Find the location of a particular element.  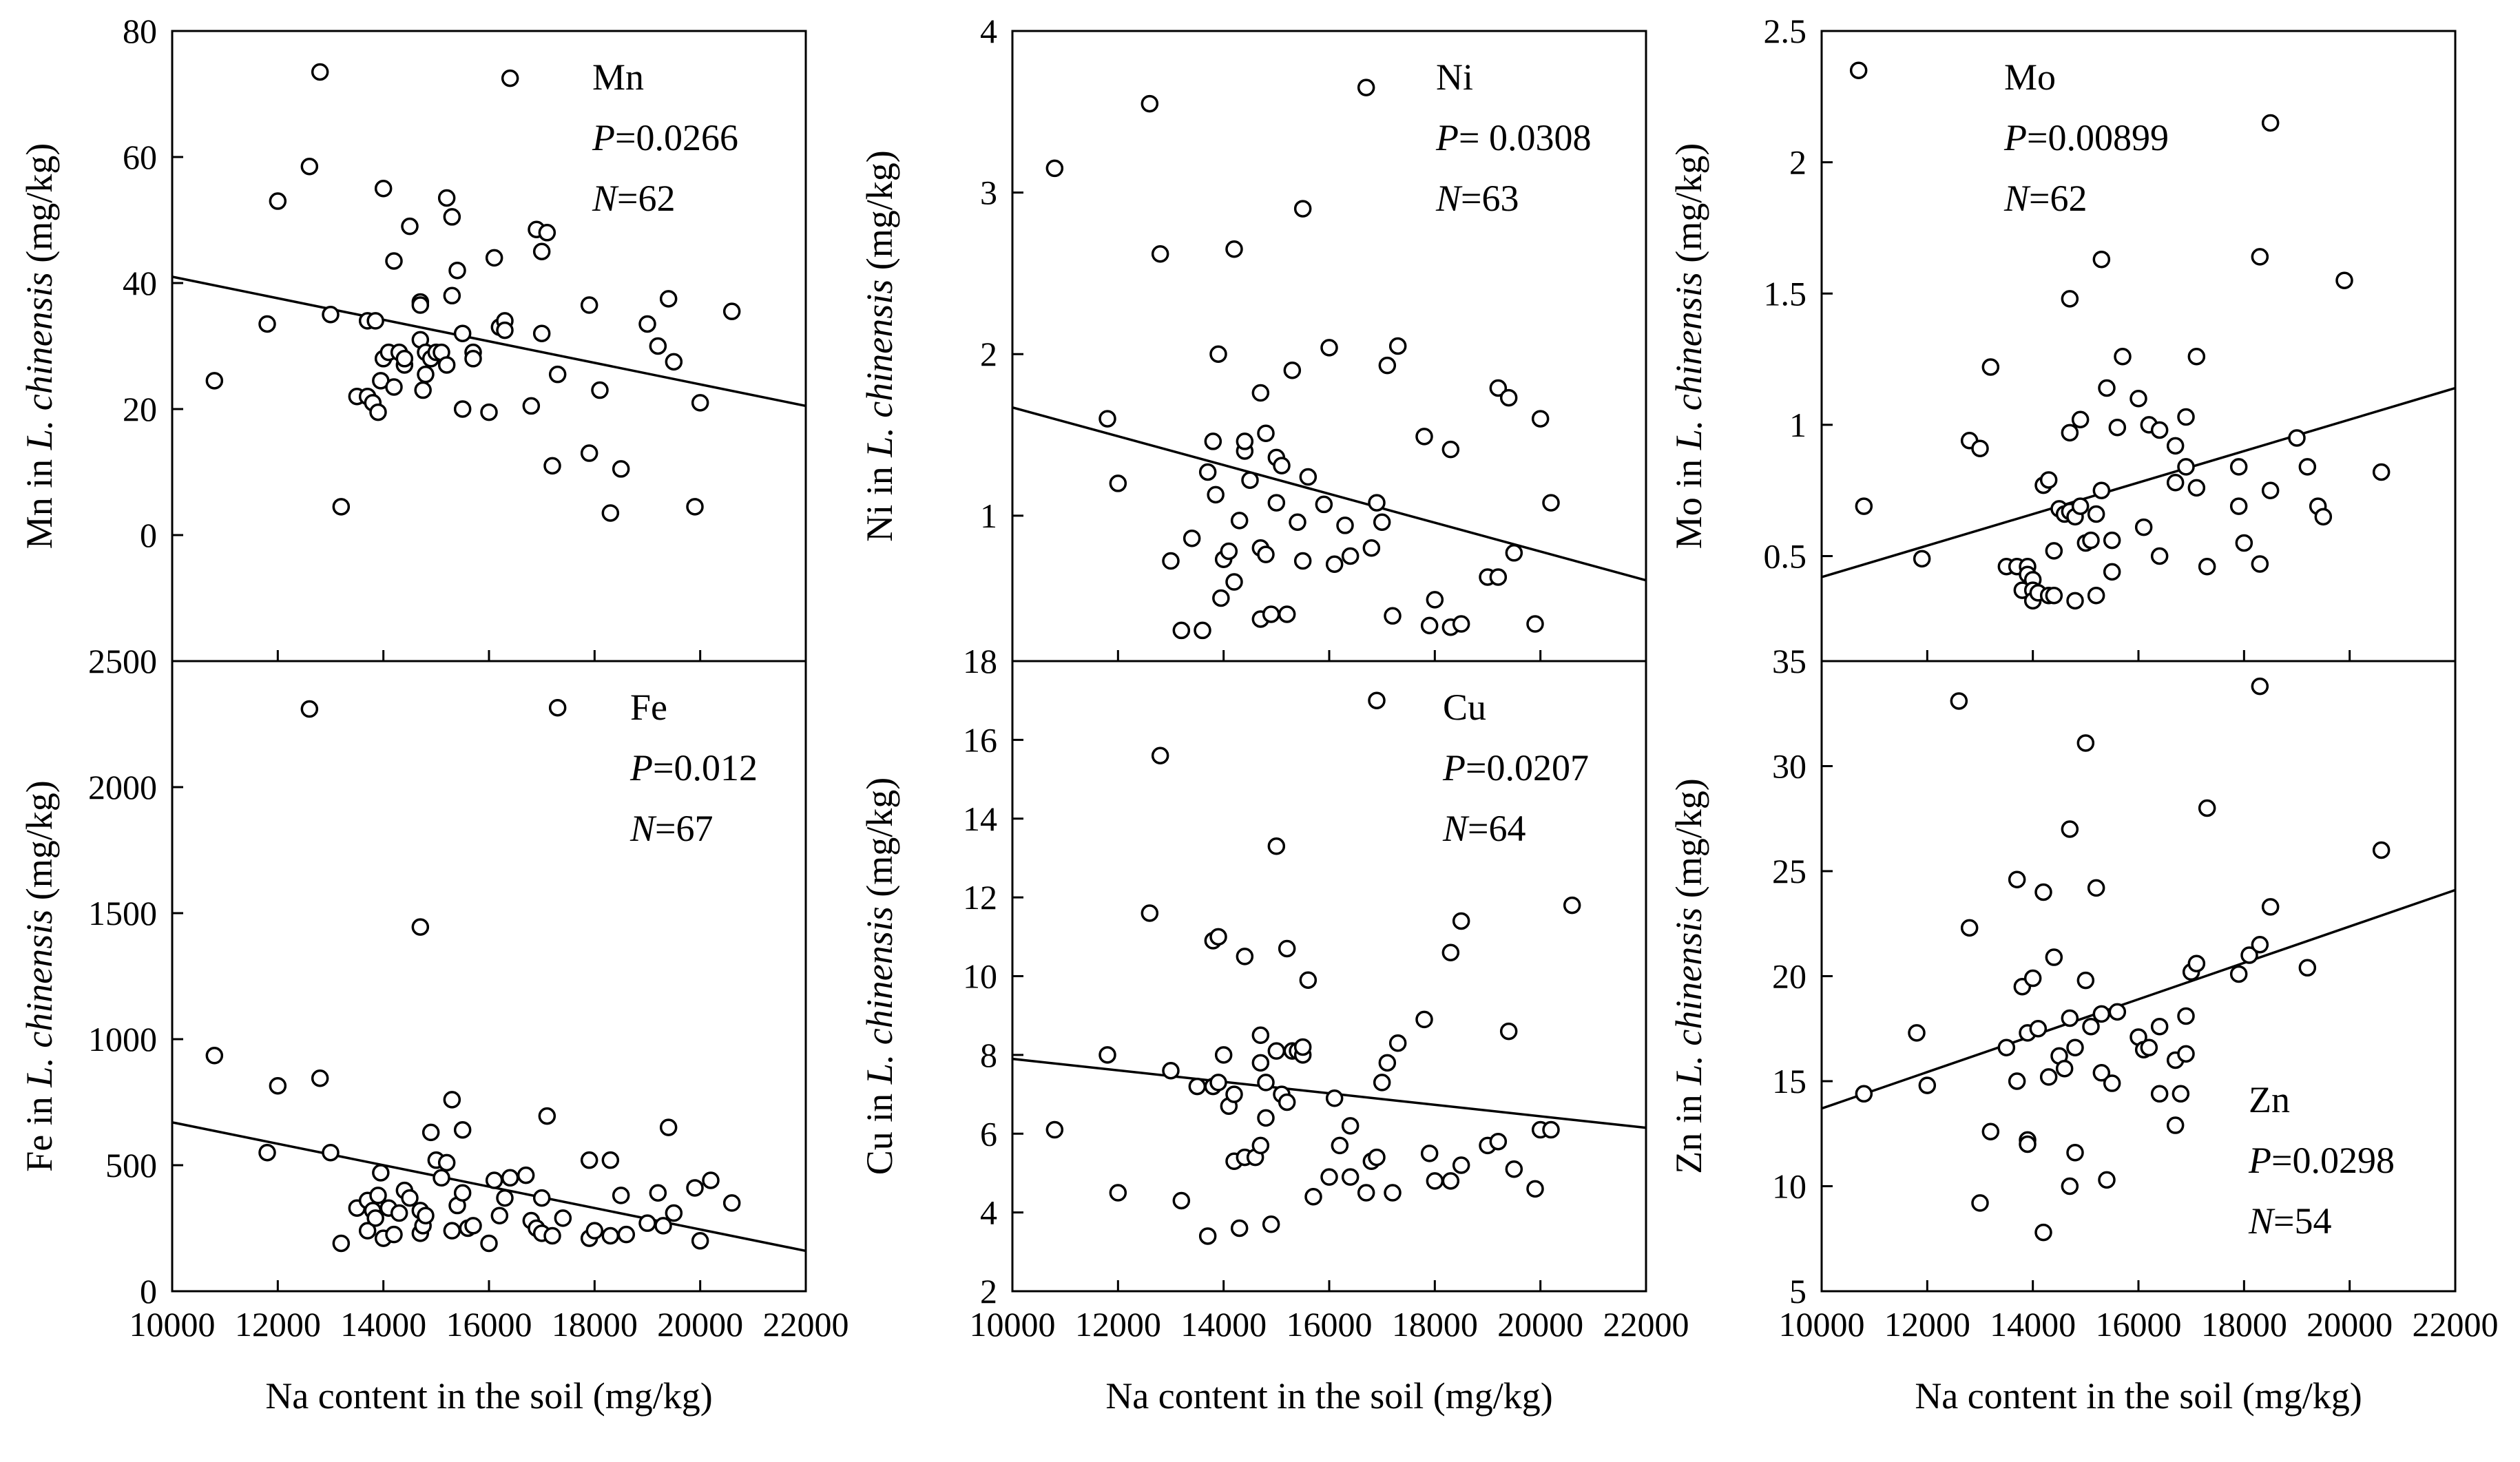

y-tick-label: 30 is located at coordinates (1789, 767).